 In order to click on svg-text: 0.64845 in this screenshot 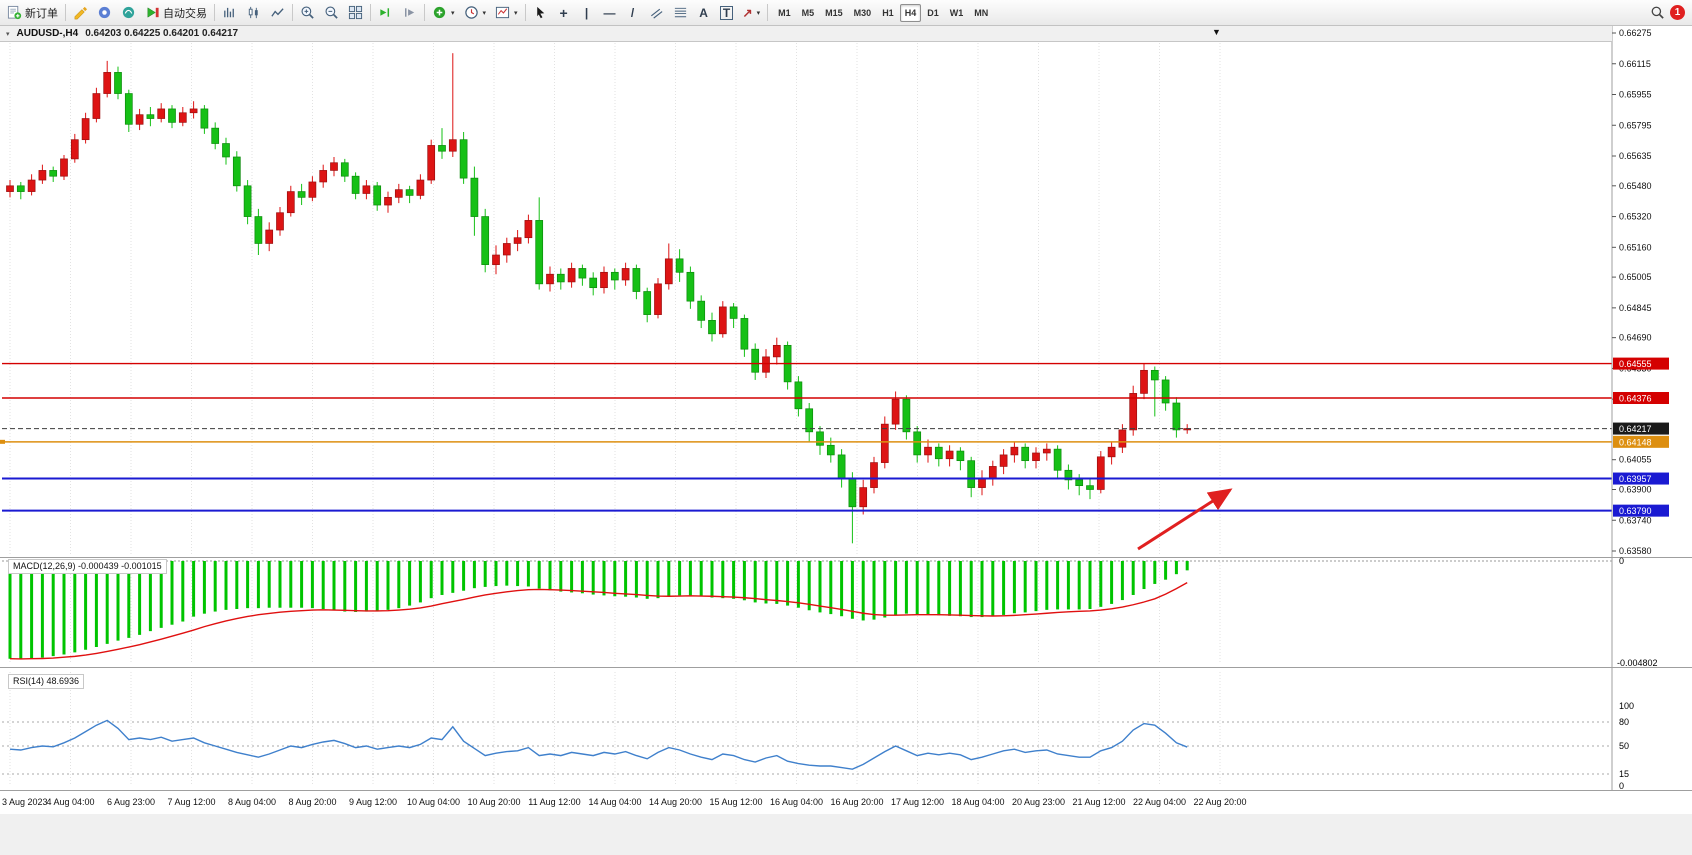, I will do `click(1635, 308)`.